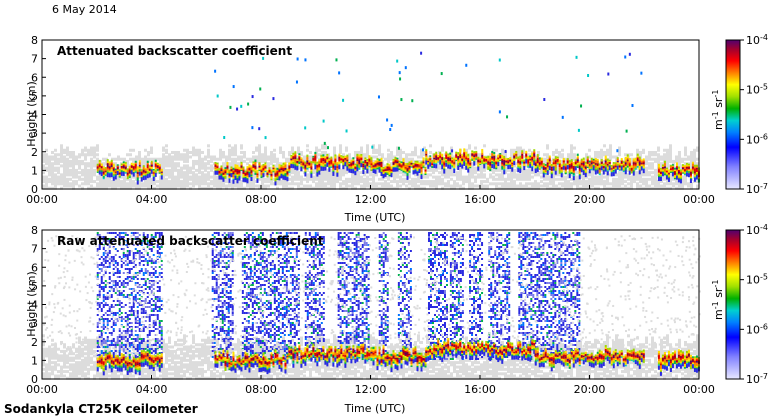 The height and width of the screenshot is (420, 780). I want to click on colorbar-1-unit: m-1 sr-1, so click(718, 110).